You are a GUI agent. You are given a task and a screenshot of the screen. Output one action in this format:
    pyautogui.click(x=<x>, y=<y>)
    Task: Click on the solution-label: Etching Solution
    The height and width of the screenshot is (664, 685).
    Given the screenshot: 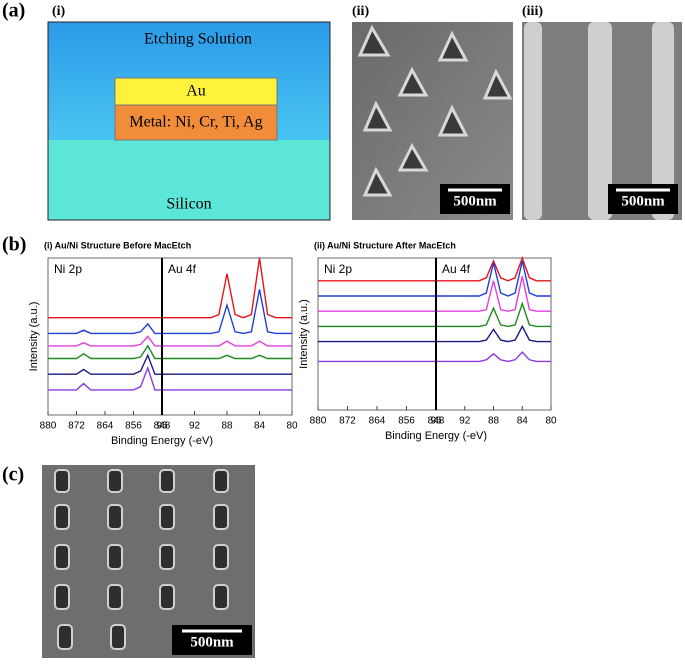 What is the action you would take?
    pyautogui.click(x=198, y=39)
    